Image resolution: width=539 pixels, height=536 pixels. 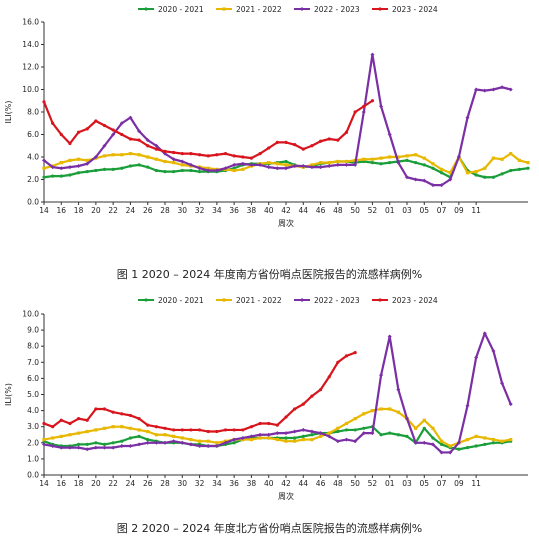 I want to click on caption-south: 图 1 2020 – 2024 年度南方省份哨点医院报告的流感样病例%, so click(x=269, y=274).